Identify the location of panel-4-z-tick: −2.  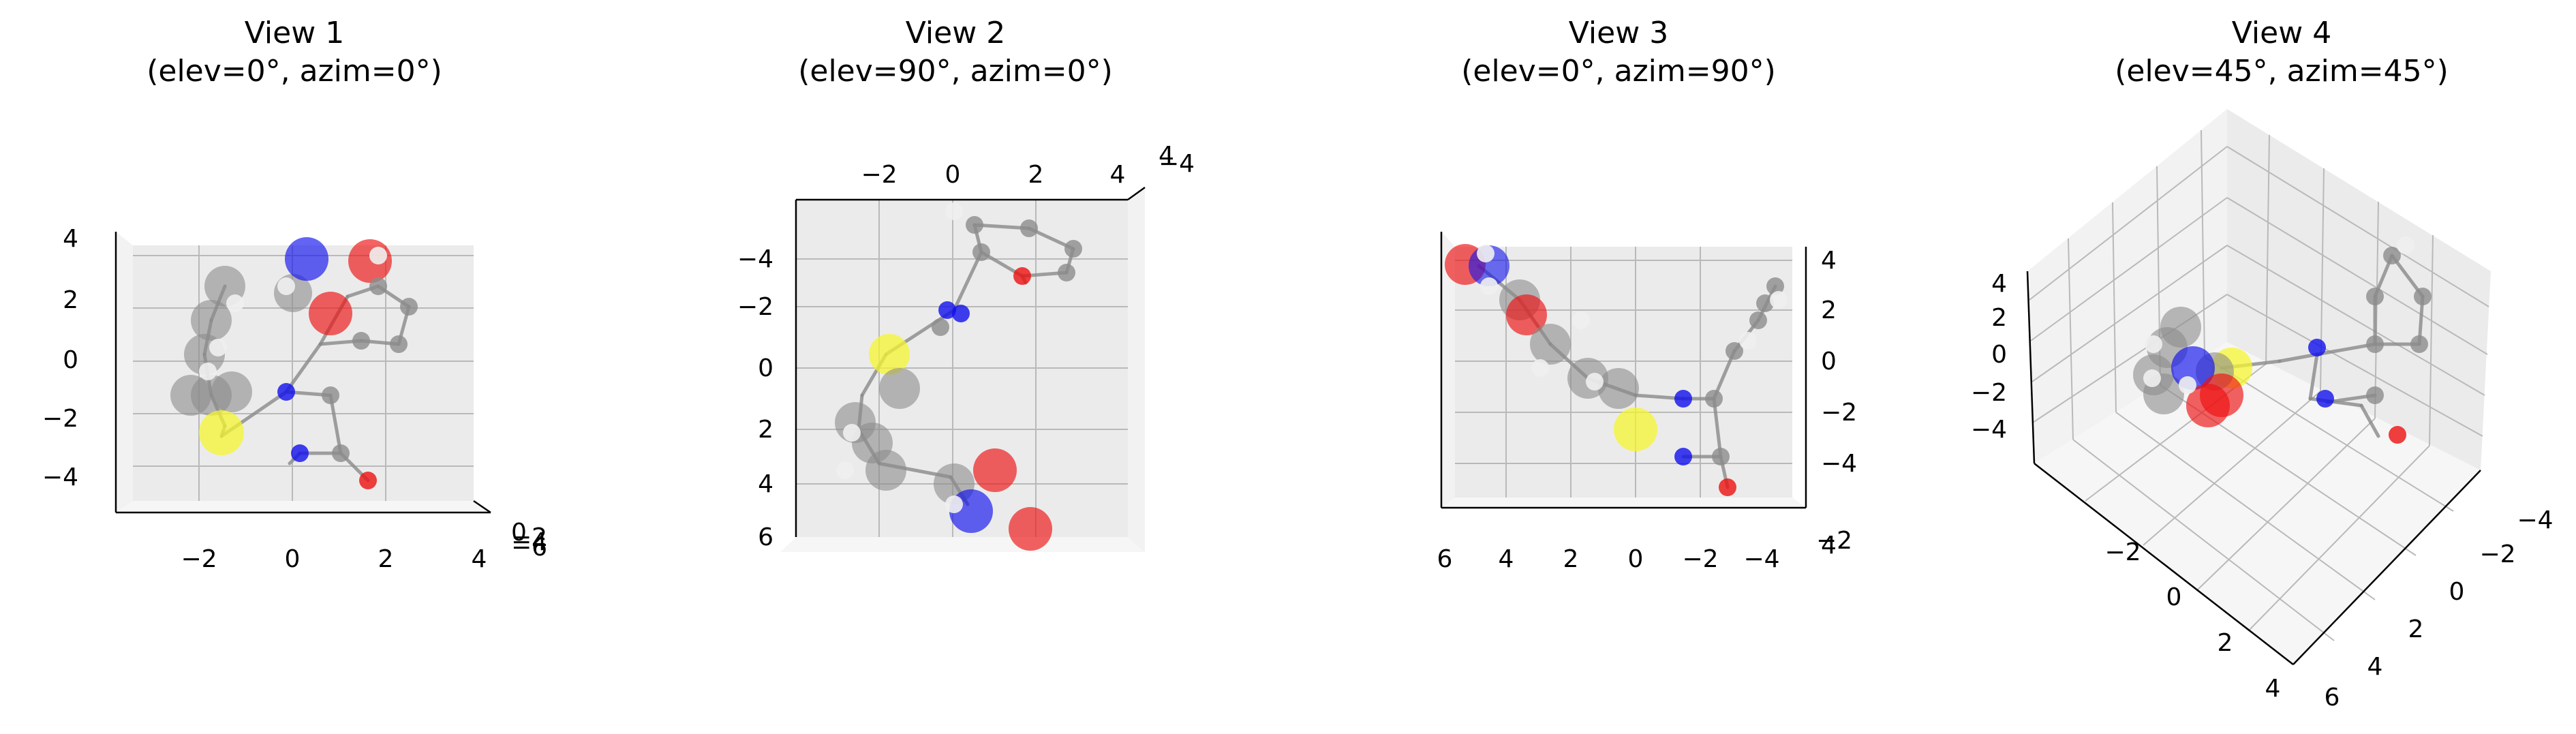
(1989, 393).